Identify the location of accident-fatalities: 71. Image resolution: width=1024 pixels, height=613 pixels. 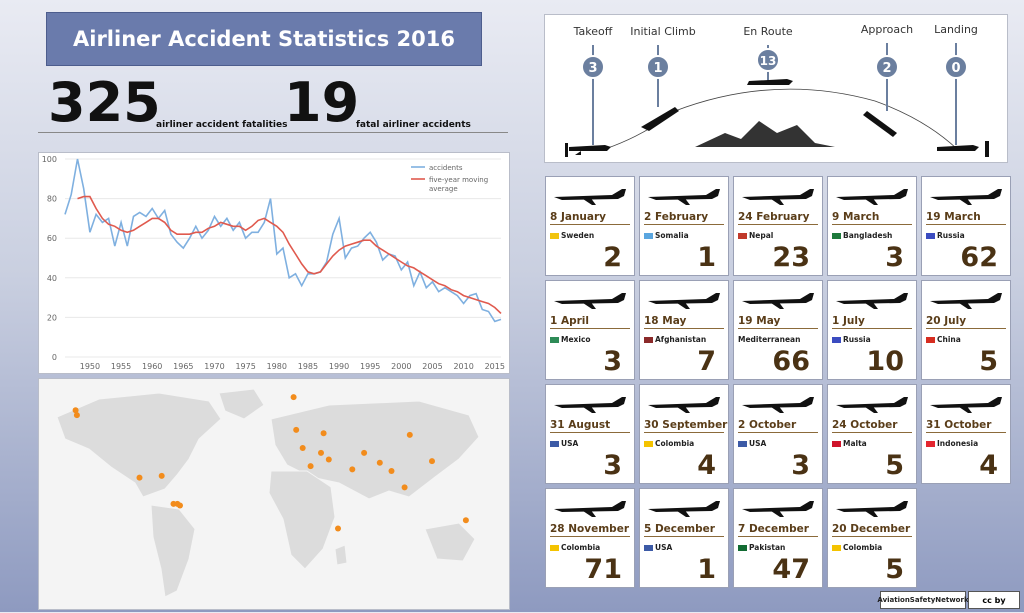
(603, 569).